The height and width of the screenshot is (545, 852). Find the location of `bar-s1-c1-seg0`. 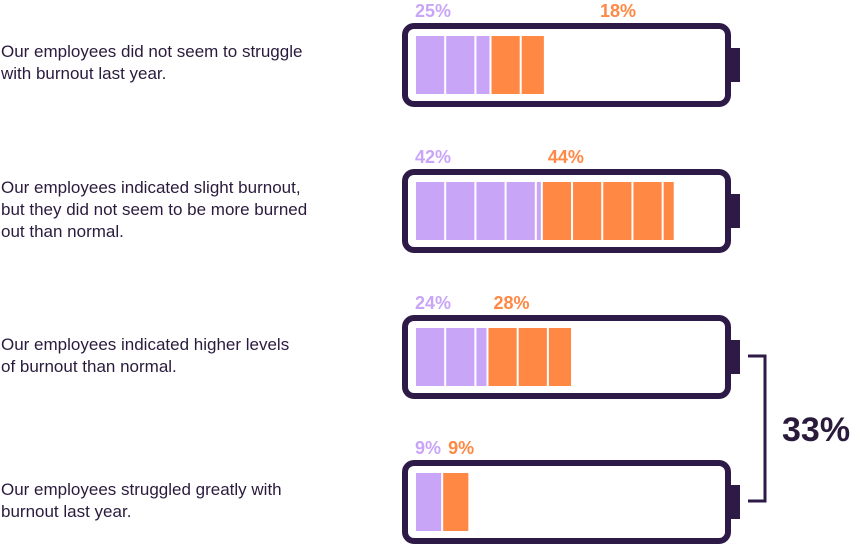

bar-s1-c1-seg0 is located at coordinates (430, 211).